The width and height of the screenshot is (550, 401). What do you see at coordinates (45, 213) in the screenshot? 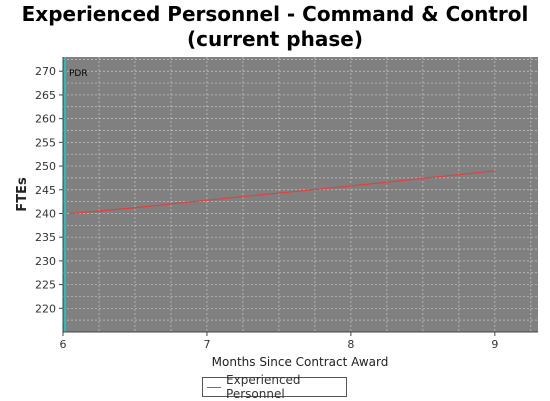
I see `y-tick-label: 240` at bounding box center [45, 213].